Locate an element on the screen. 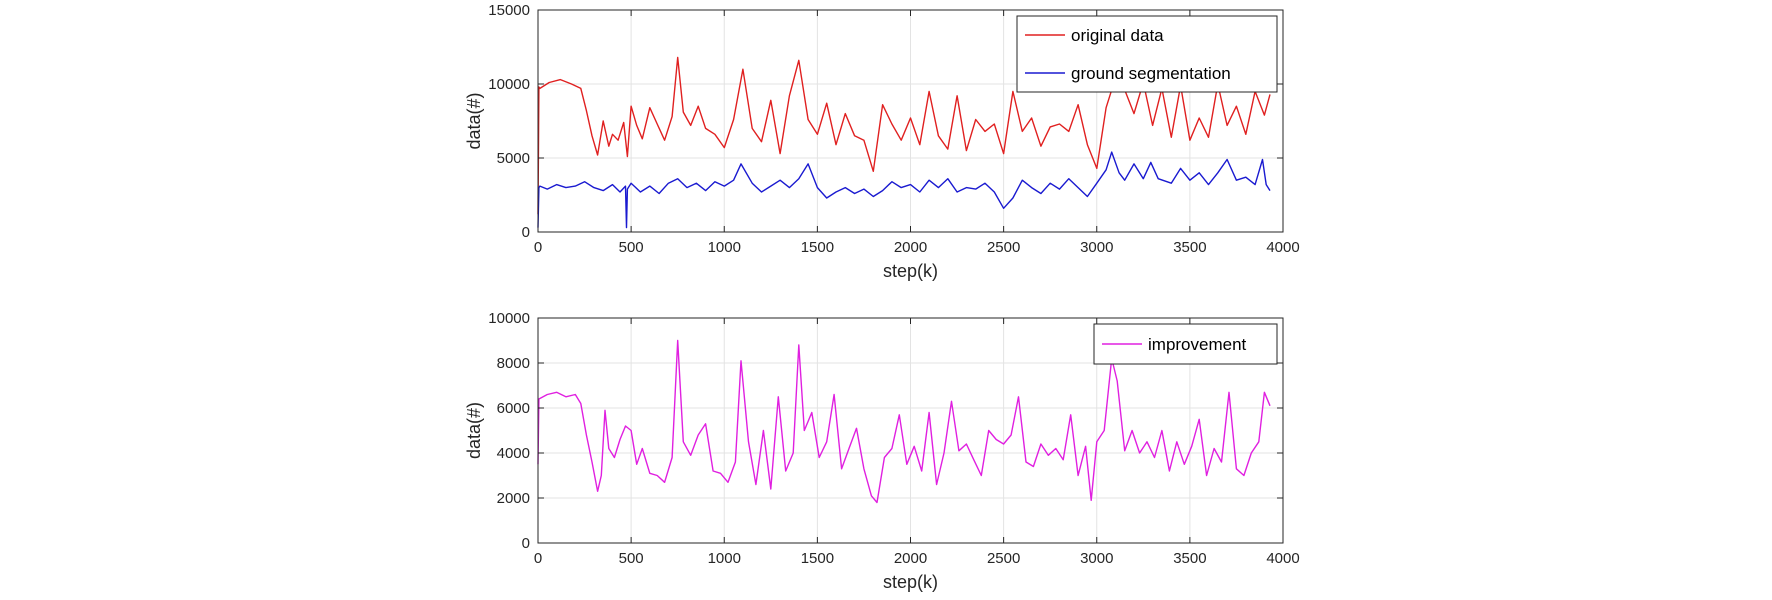 This screenshot has height=600, width=1772. series-line-improvement is located at coordinates (904, 421).